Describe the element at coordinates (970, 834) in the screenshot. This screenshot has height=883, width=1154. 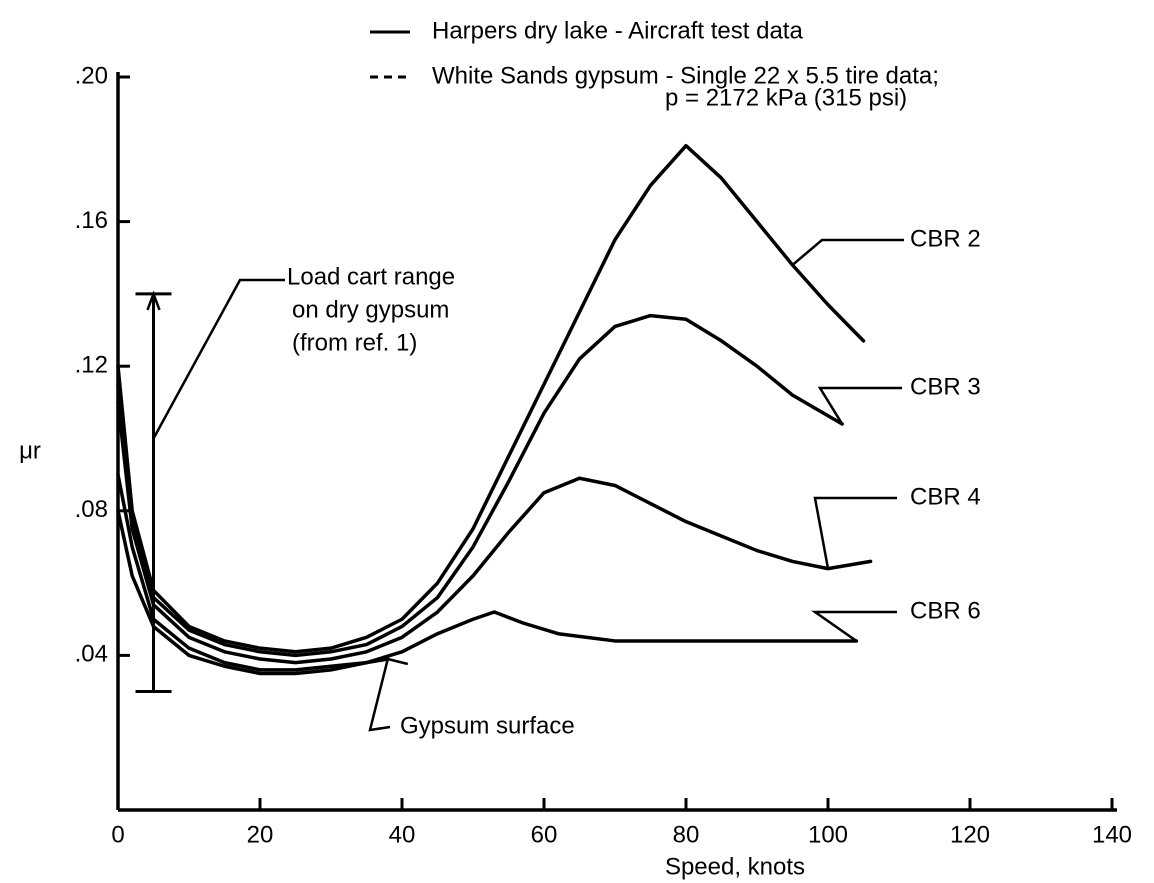
I see `x-tick-label: 120` at that location.